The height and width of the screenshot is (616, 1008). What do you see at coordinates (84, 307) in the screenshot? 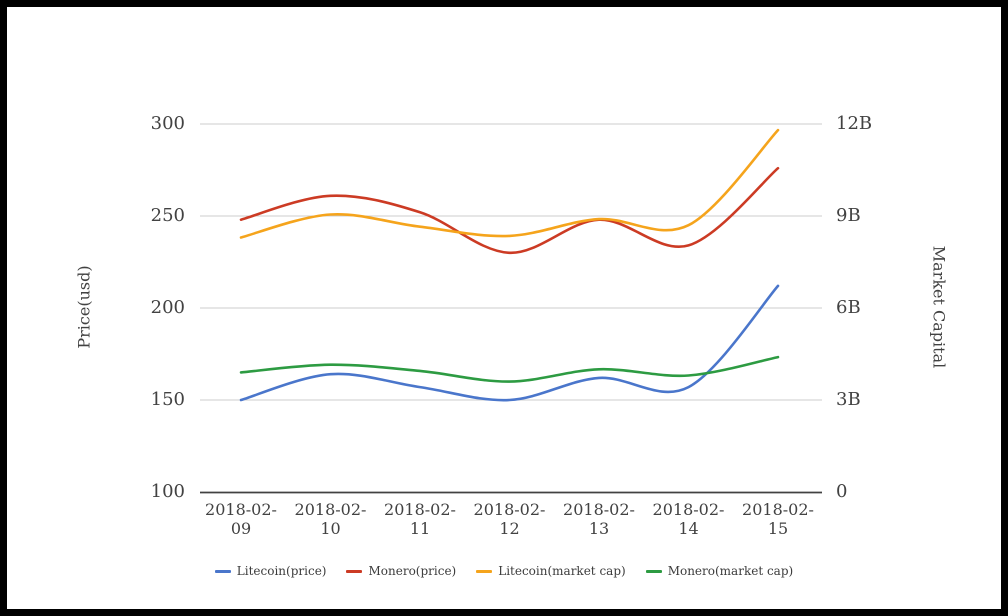
I see `left-axis-title: Price(usd)` at bounding box center [84, 307].